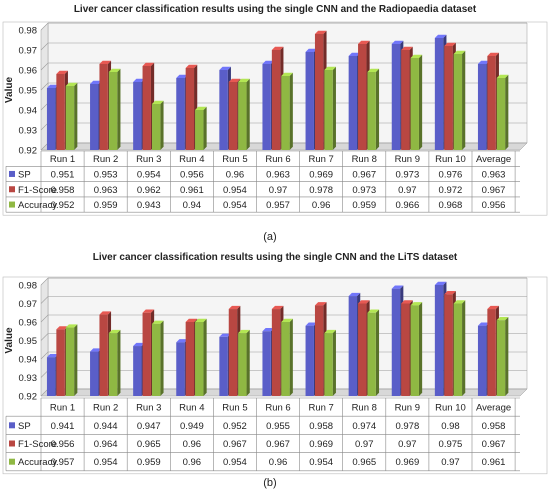 Image resolution: width=550 pixels, height=496 pixels. What do you see at coordinates (106, 426) in the screenshot?
I see `table-cell-value: 0.944` at bounding box center [106, 426].